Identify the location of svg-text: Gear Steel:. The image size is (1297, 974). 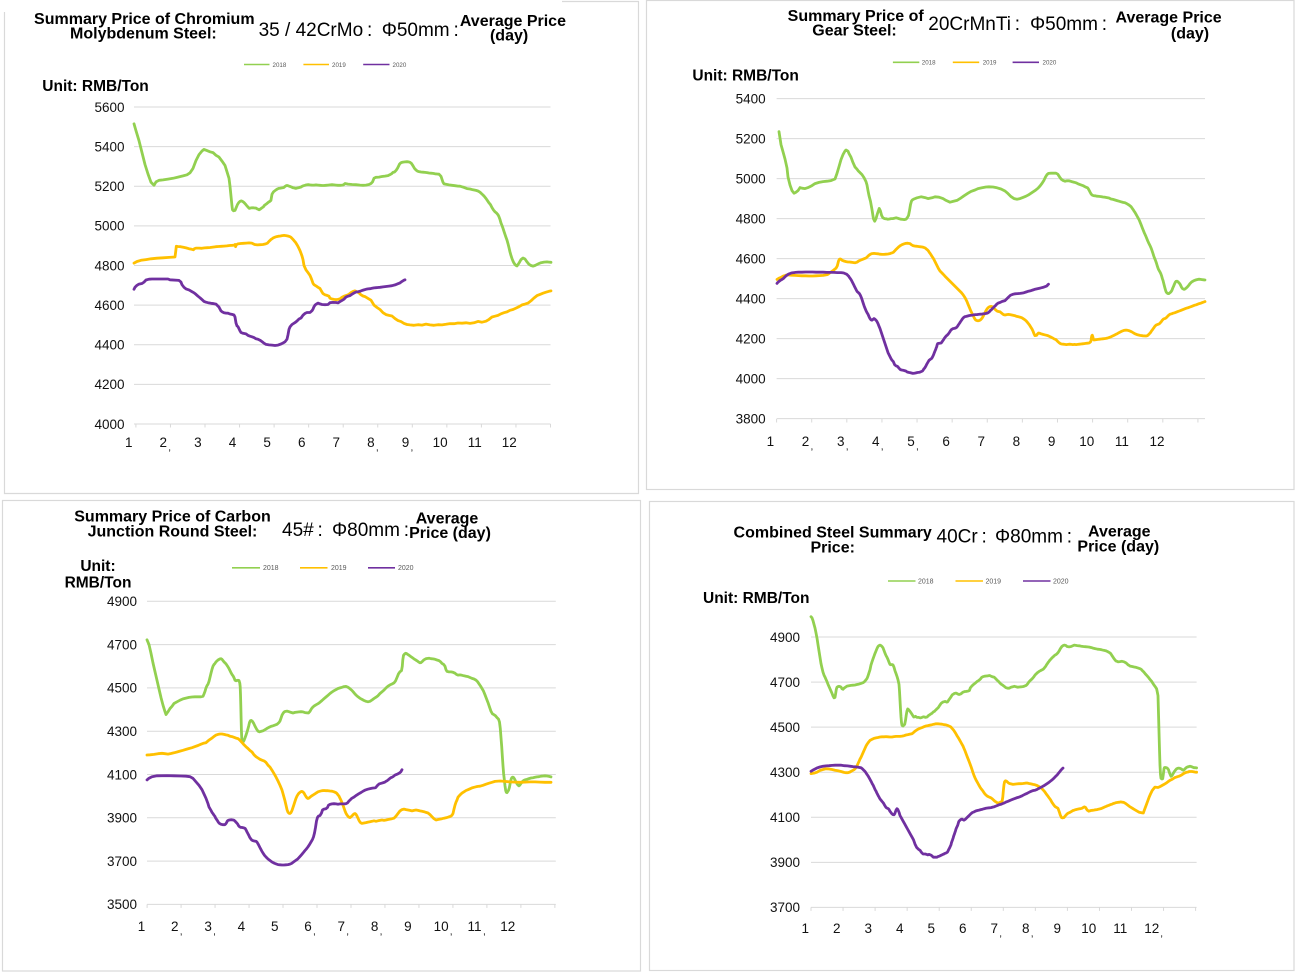
(854, 31).